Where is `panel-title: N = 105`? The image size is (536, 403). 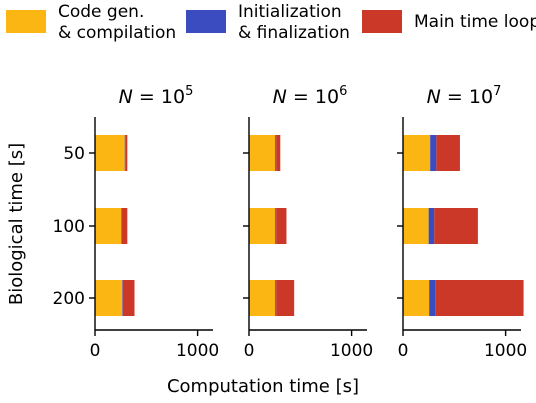 panel-title: N = 105 is located at coordinates (156, 96).